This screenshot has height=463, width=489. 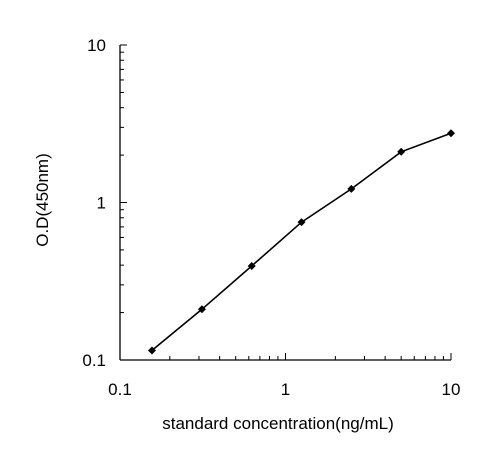 I want to click on y-tick-label: 1, so click(x=101, y=203).